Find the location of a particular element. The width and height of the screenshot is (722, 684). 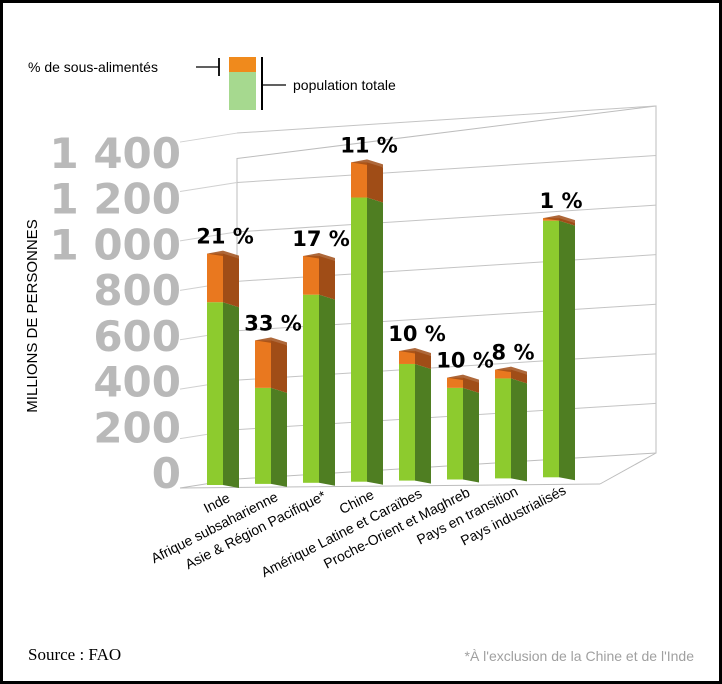

legend: % de sous-alimentés population totale is located at coordinates (212, 83).